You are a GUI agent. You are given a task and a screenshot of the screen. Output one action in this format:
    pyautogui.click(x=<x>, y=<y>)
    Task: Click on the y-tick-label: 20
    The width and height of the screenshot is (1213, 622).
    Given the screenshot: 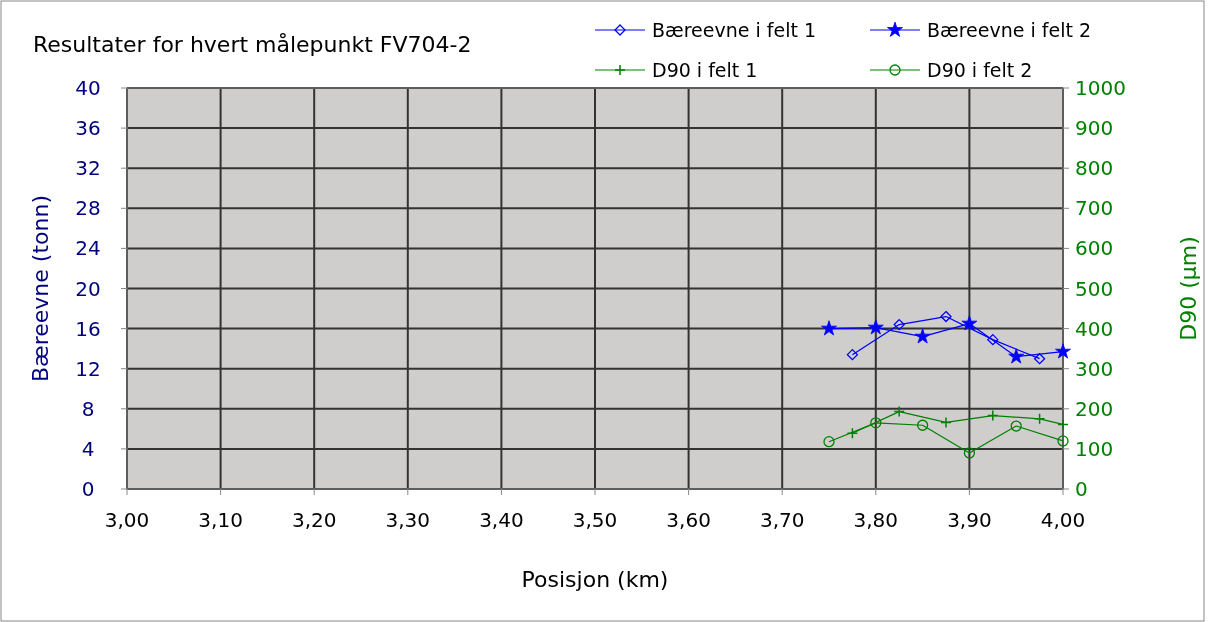 What is the action you would take?
    pyautogui.click(x=88, y=288)
    